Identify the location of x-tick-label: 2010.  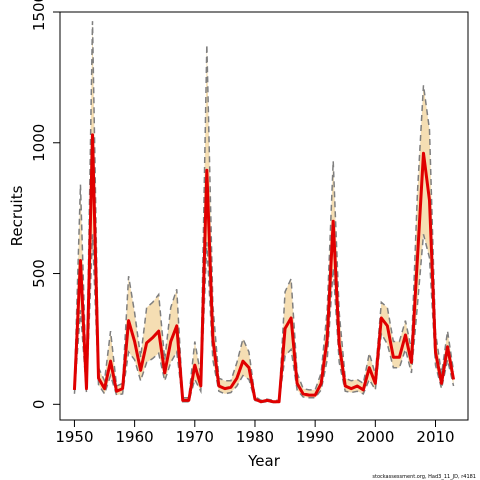
(435, 437).